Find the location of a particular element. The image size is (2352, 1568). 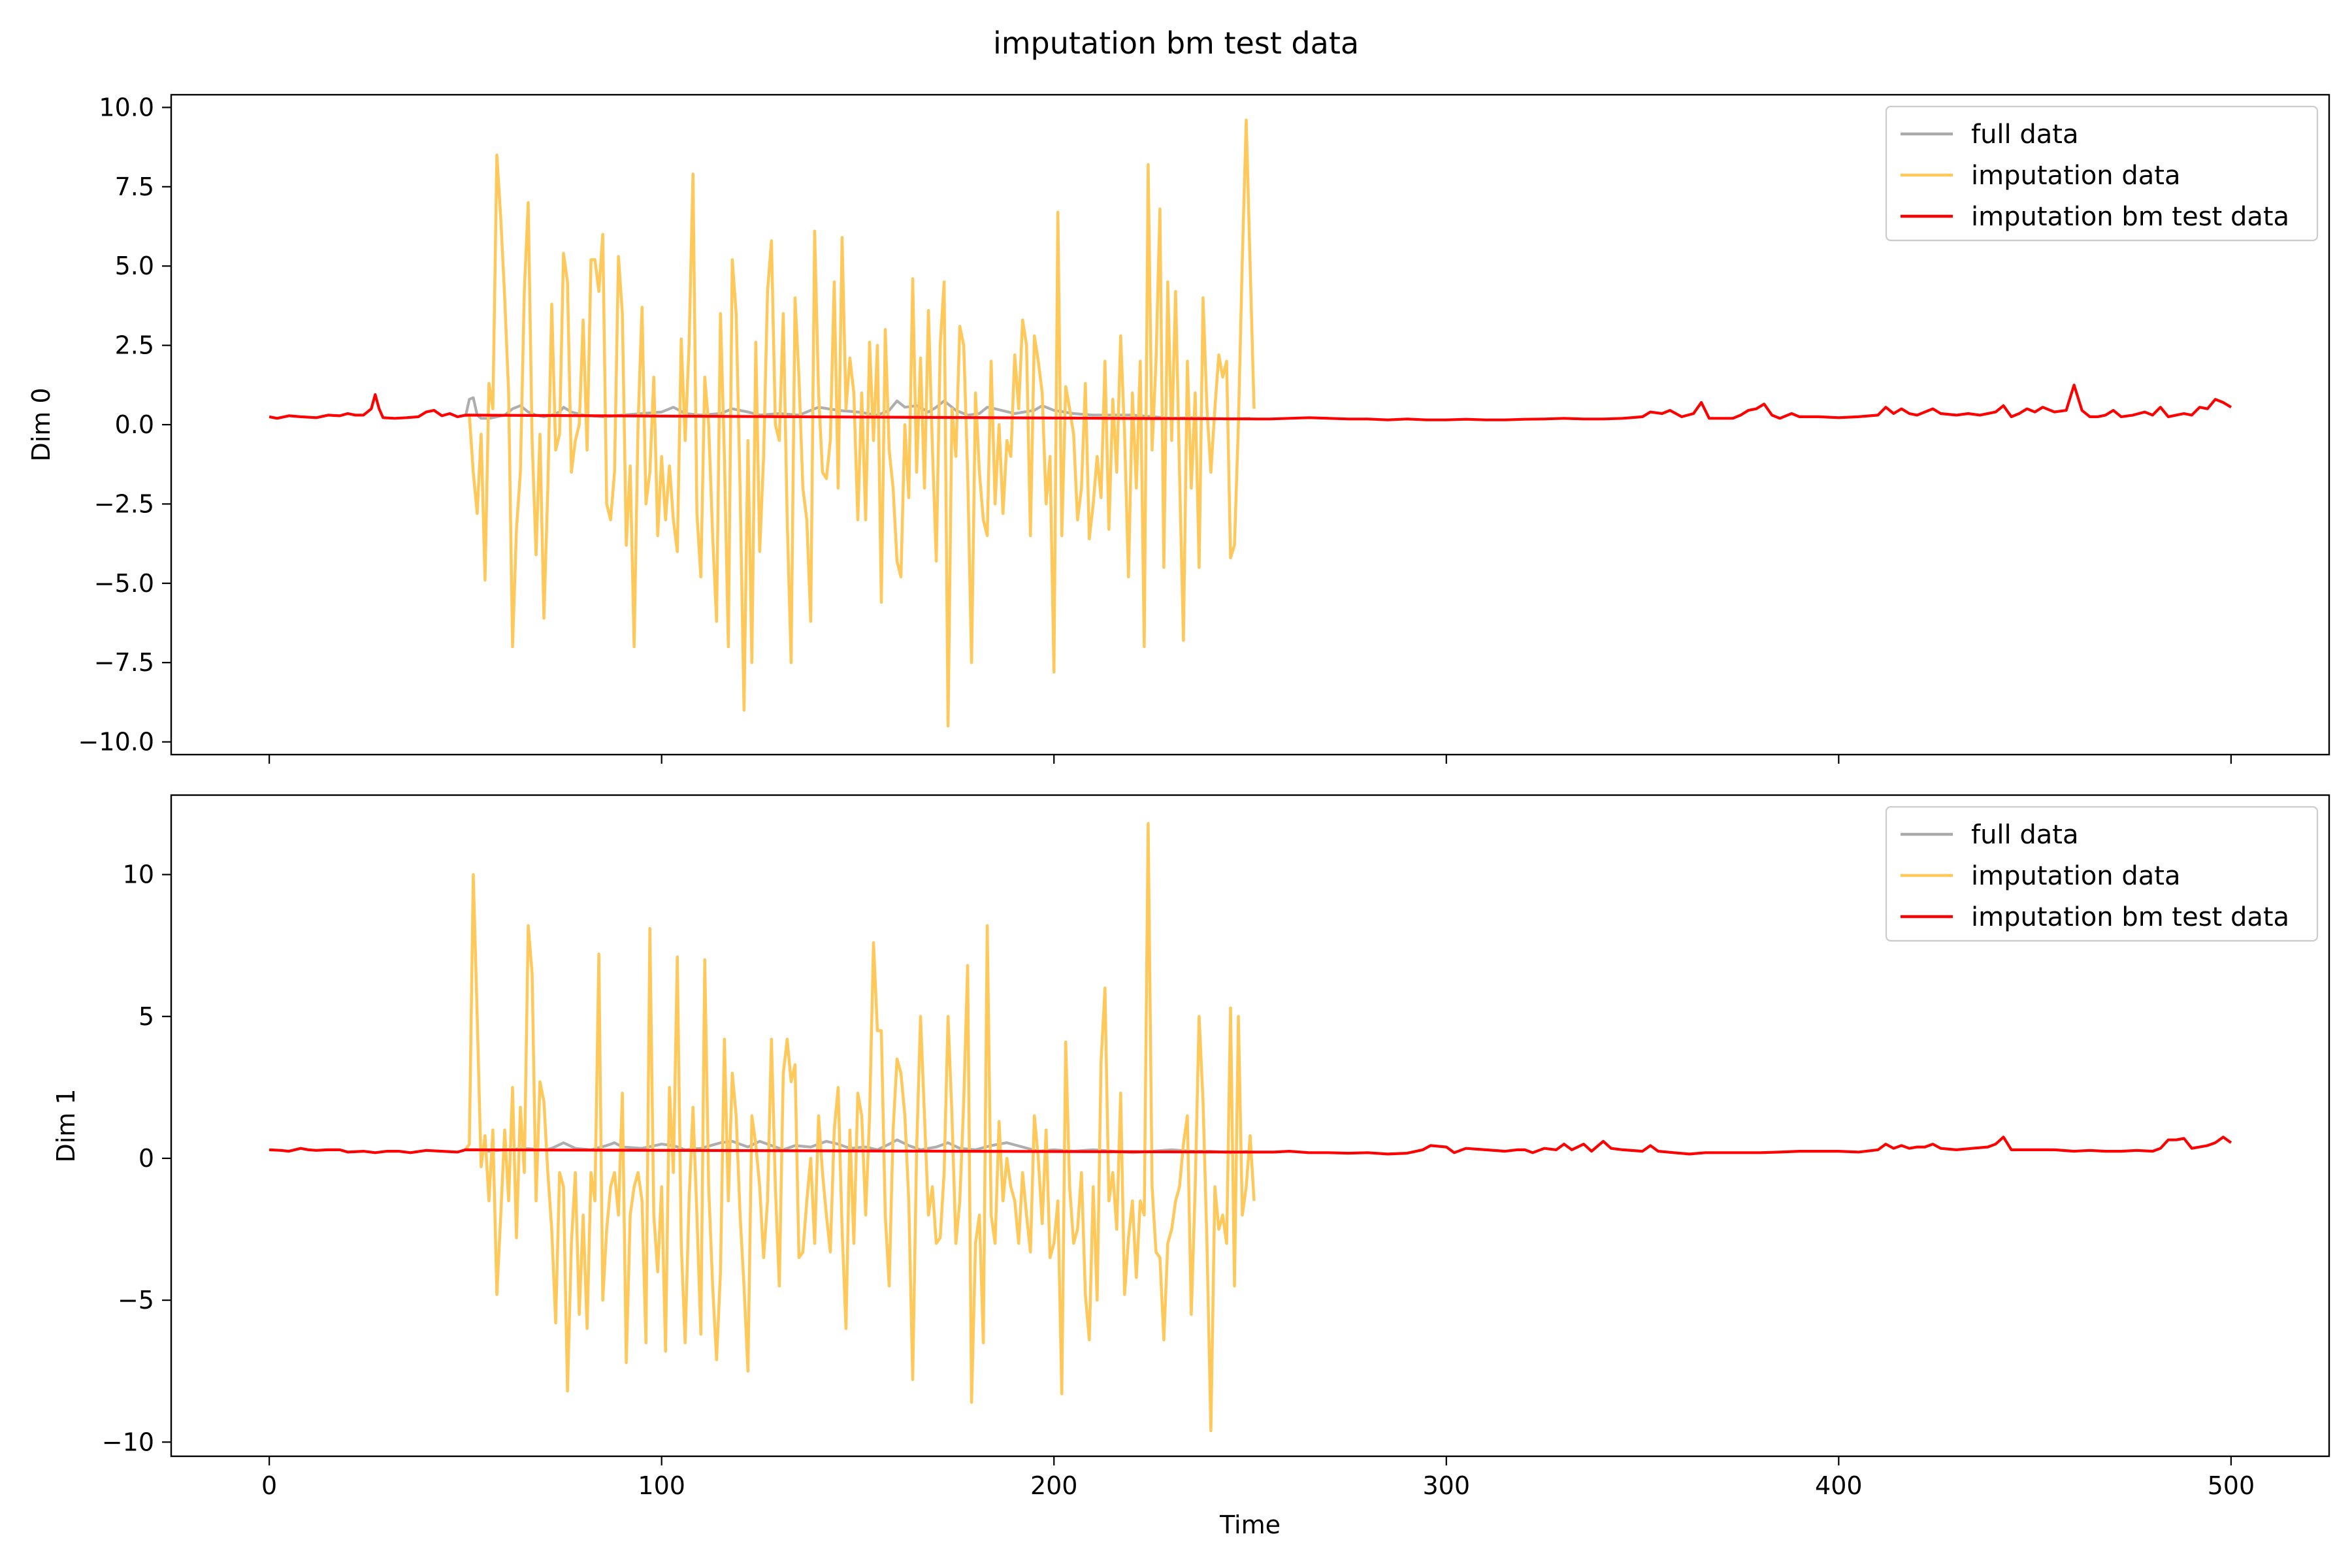

x-tick-label: 200 is located at coordinates (1054, 1485).